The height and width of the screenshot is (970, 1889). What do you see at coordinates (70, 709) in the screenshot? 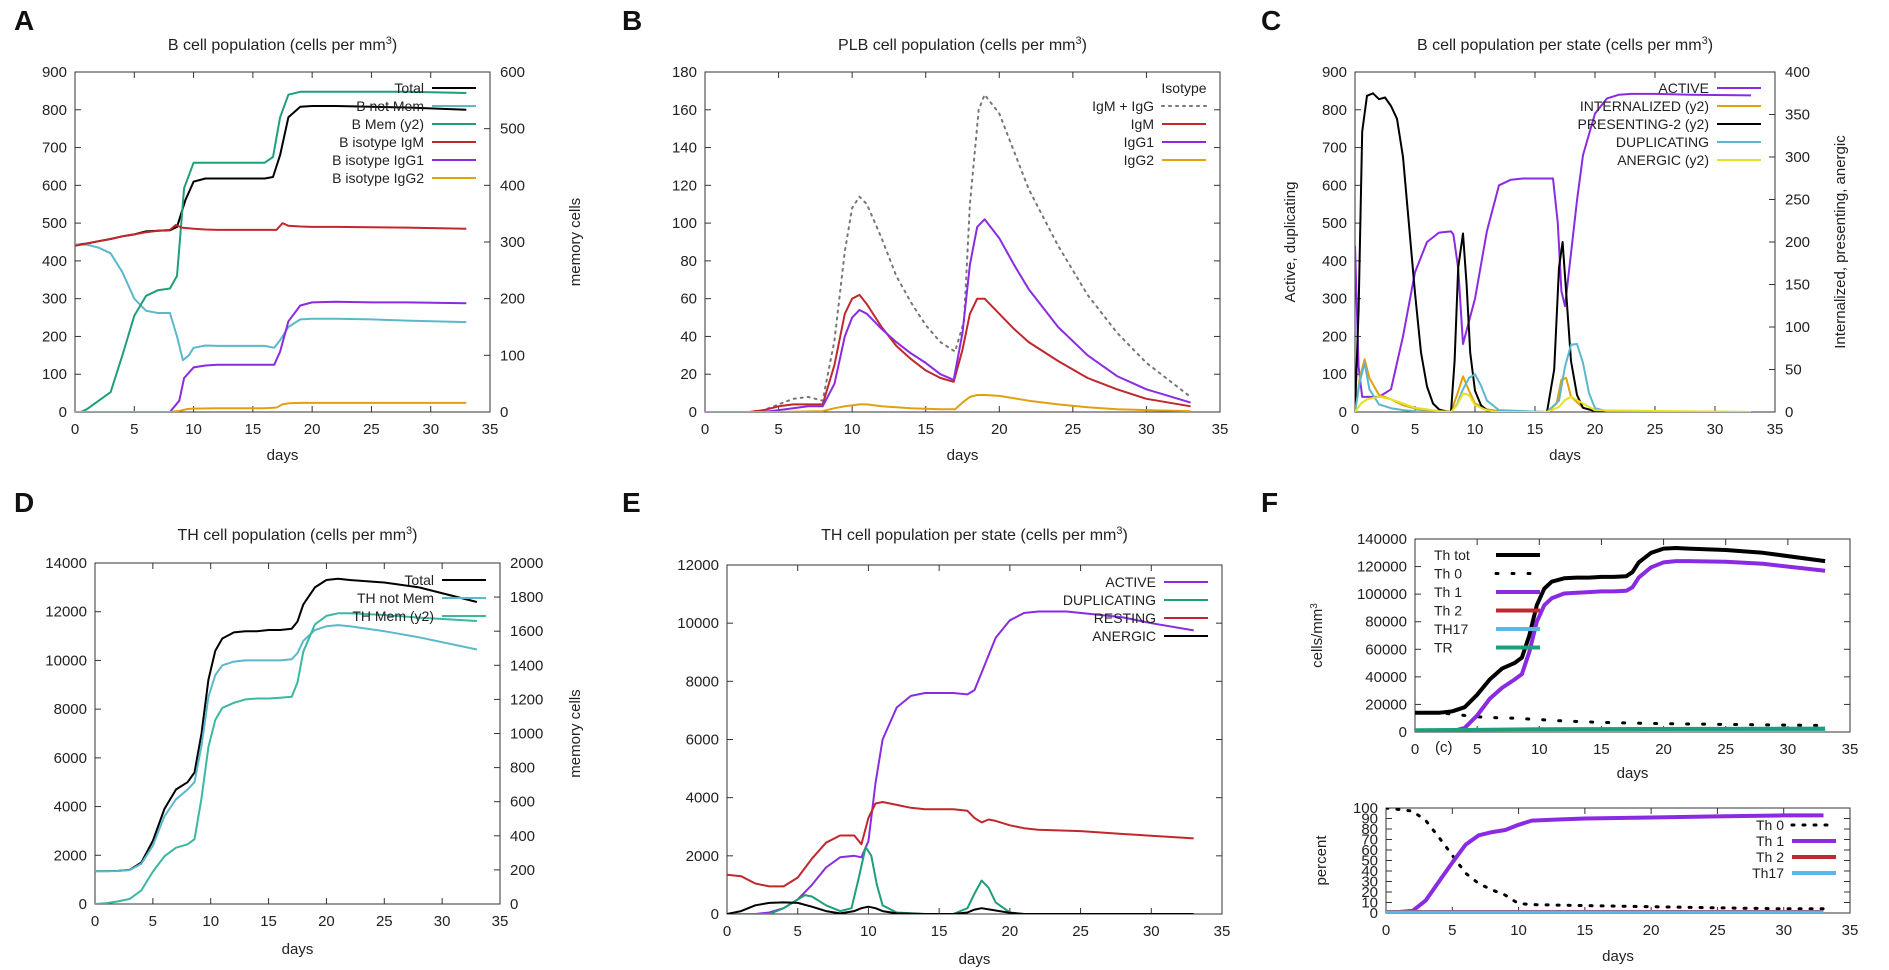
I see `y-tick-label: 8000` at bounding box center [70, 709].